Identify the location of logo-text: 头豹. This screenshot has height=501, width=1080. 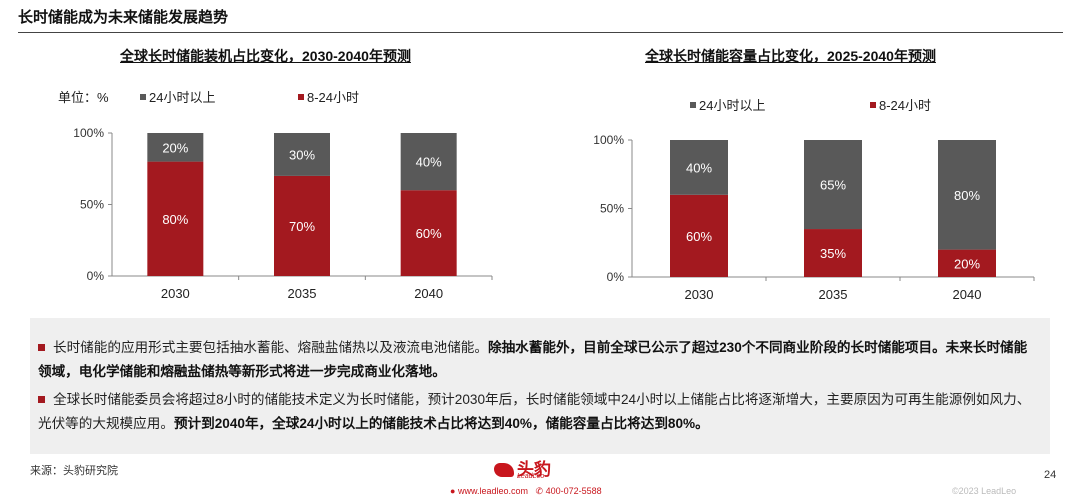
(534, 469).